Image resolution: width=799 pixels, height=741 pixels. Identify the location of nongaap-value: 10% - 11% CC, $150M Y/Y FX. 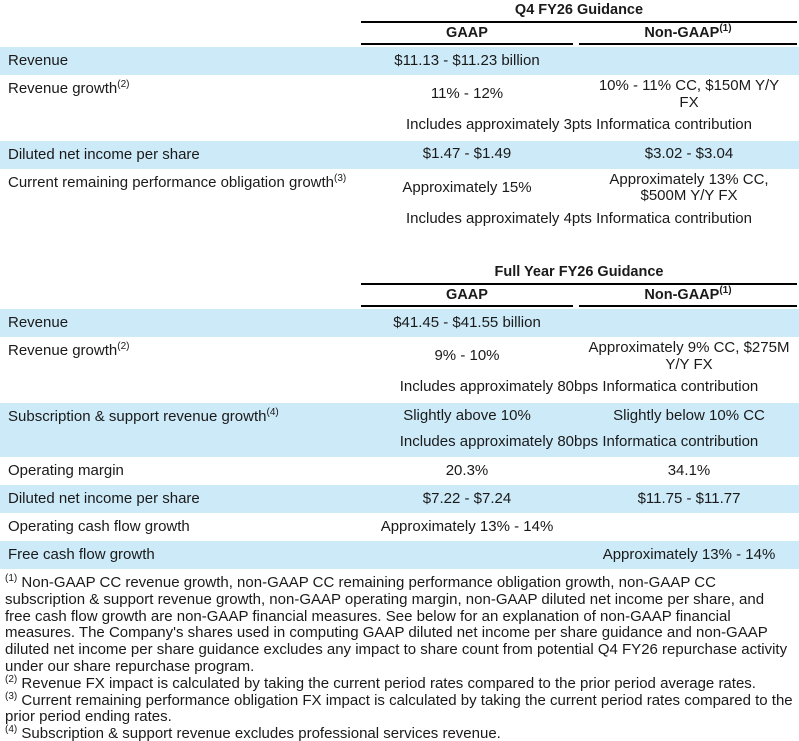
(689, 94).